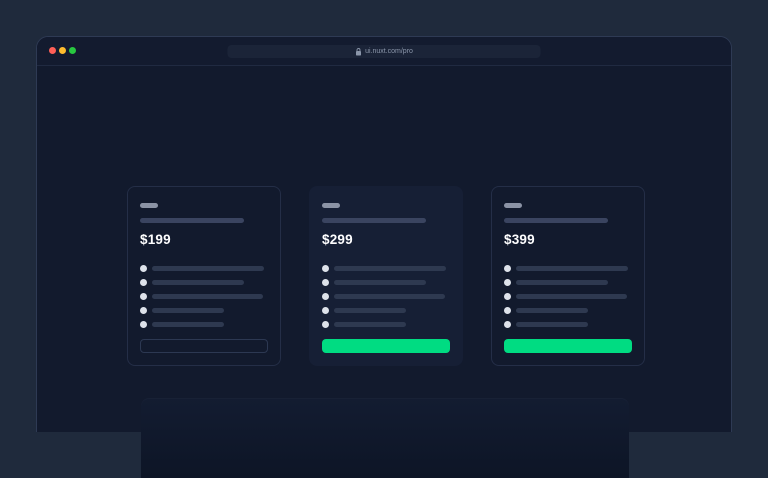  Describe the element at coordinates (52, 50) in the screenshot. I see `close-window-button` at that location.